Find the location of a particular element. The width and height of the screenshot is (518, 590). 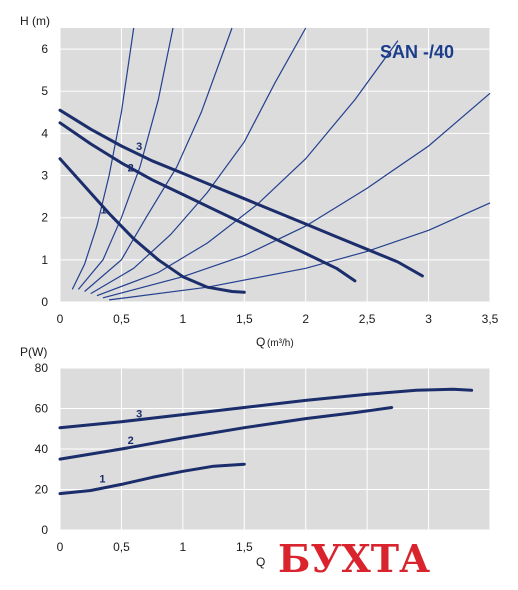

watermark-text: БУХТА is located at coordinates (354, 558).